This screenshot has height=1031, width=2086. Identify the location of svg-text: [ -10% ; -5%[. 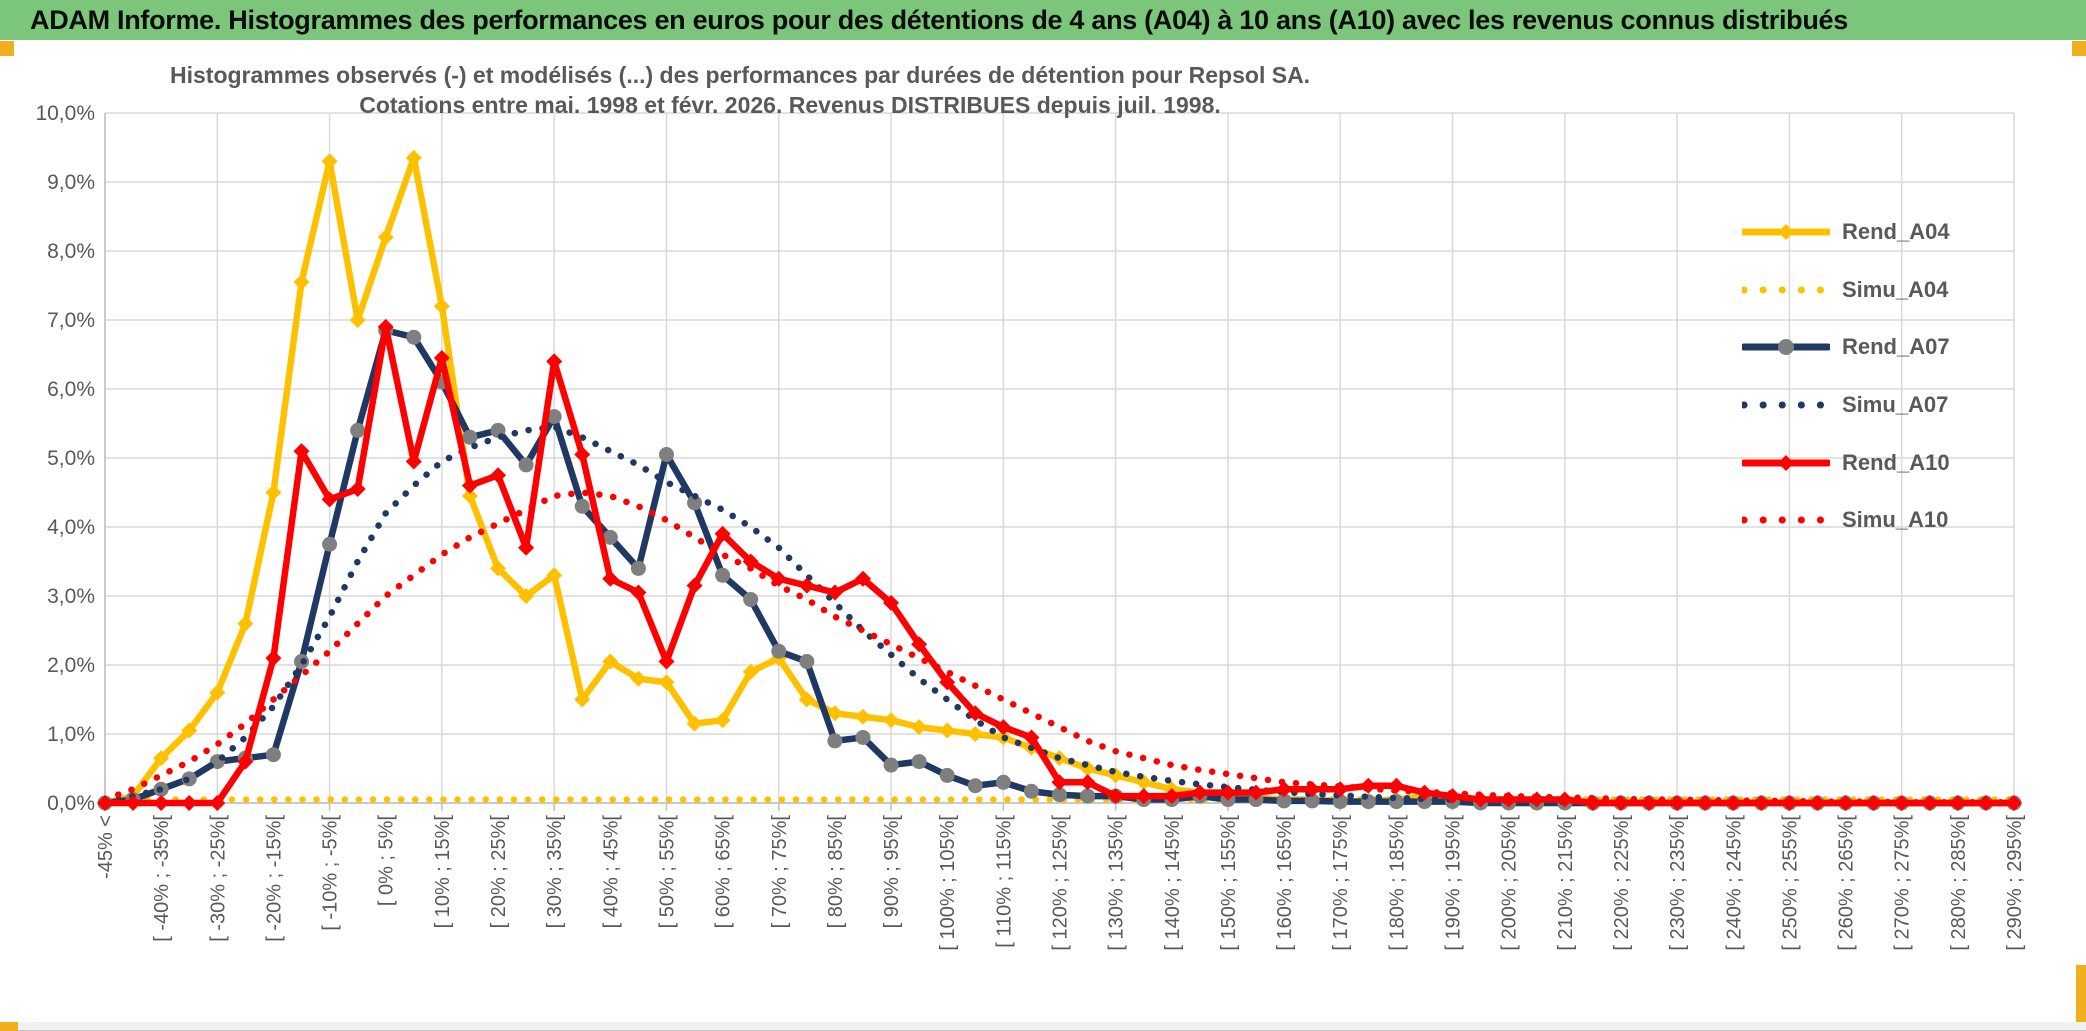
(331, 873).